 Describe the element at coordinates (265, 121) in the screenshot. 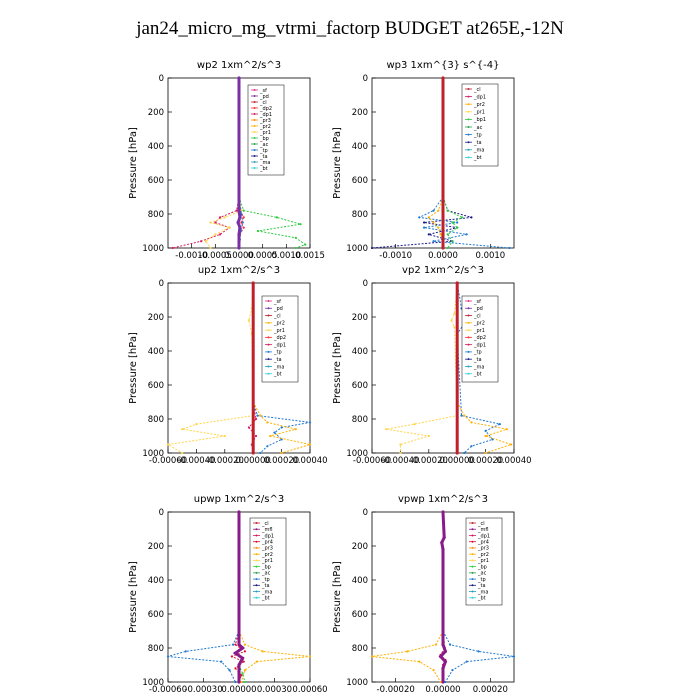

I see `legend-entry: _pr3` at that location.